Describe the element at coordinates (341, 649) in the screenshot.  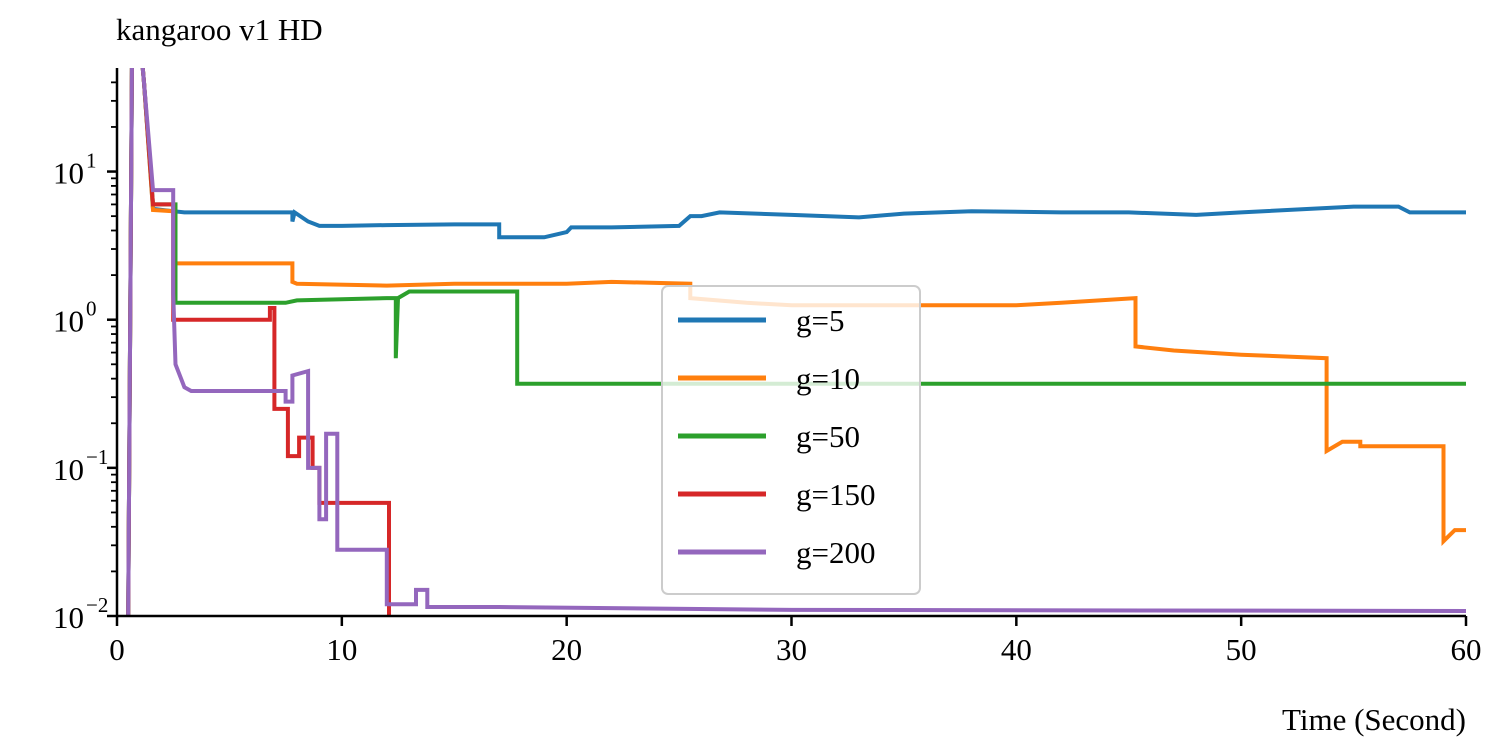
I see `x-tick-label-1: 10` at that location.